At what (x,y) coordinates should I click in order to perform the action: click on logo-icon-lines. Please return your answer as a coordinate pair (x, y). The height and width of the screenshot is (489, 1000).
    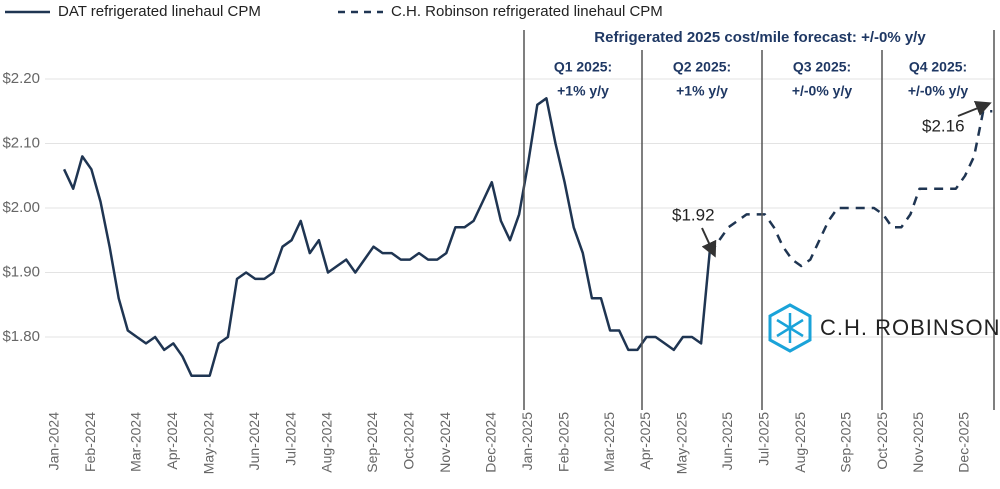
    Looking at the image, I should click on (790, 328).